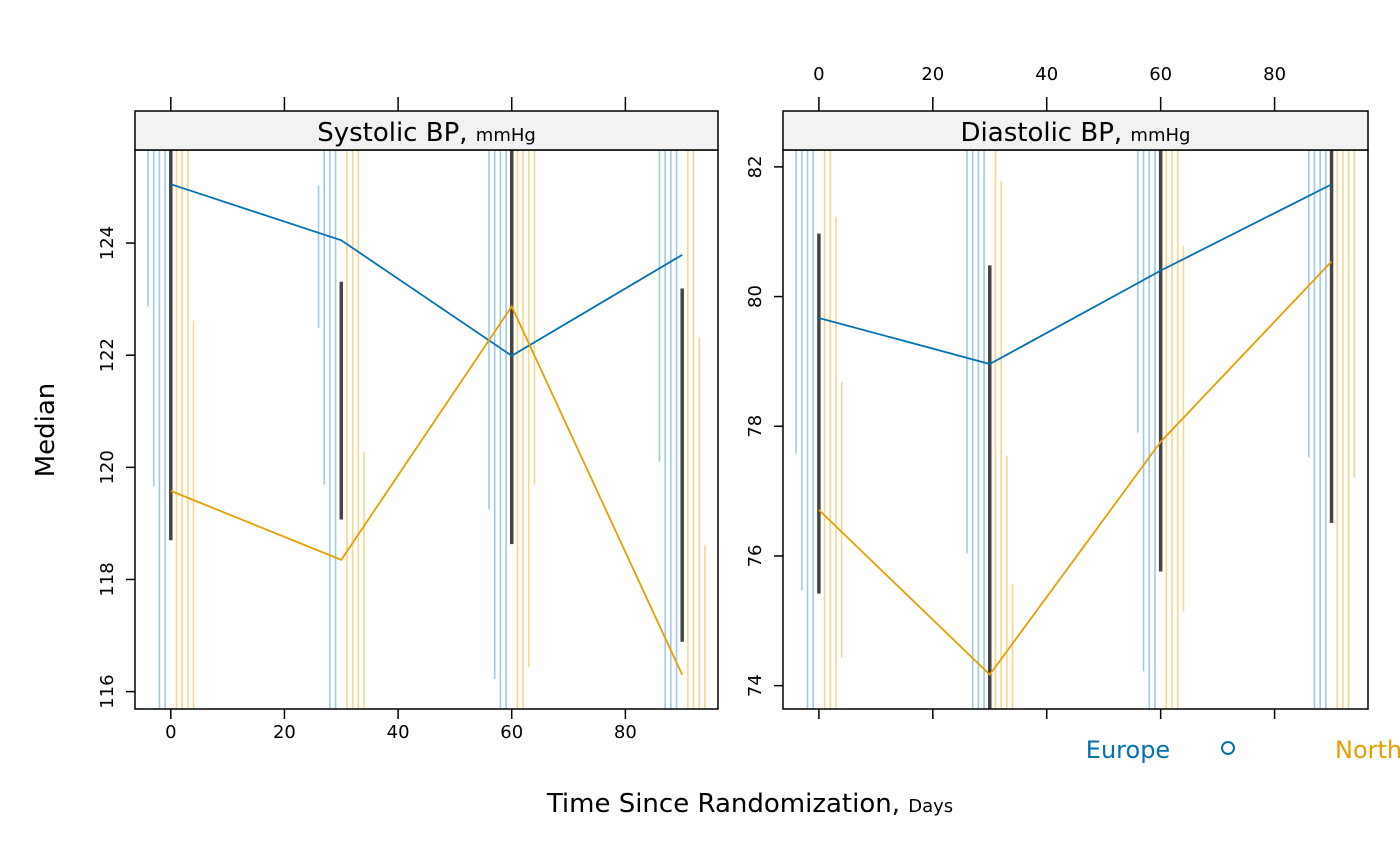 Image resolution: width=1400 pixels, height=866 pixels. What do you see at coordinates (107, 243) in the screenshot?
I see `y-tick-label: 124` at bounding box center [107, 243].